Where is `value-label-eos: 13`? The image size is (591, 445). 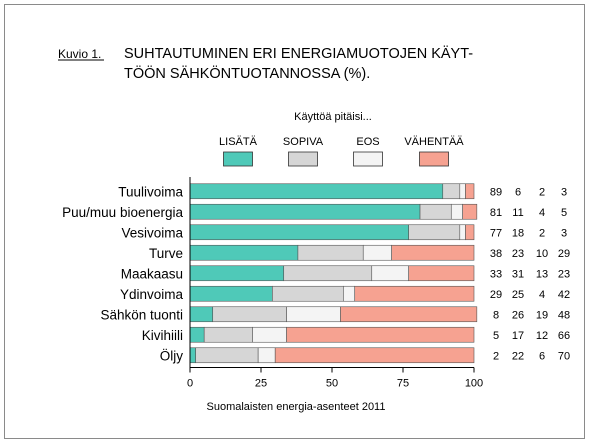 value-label-eos: 13 is located at coordinates (542, 274).